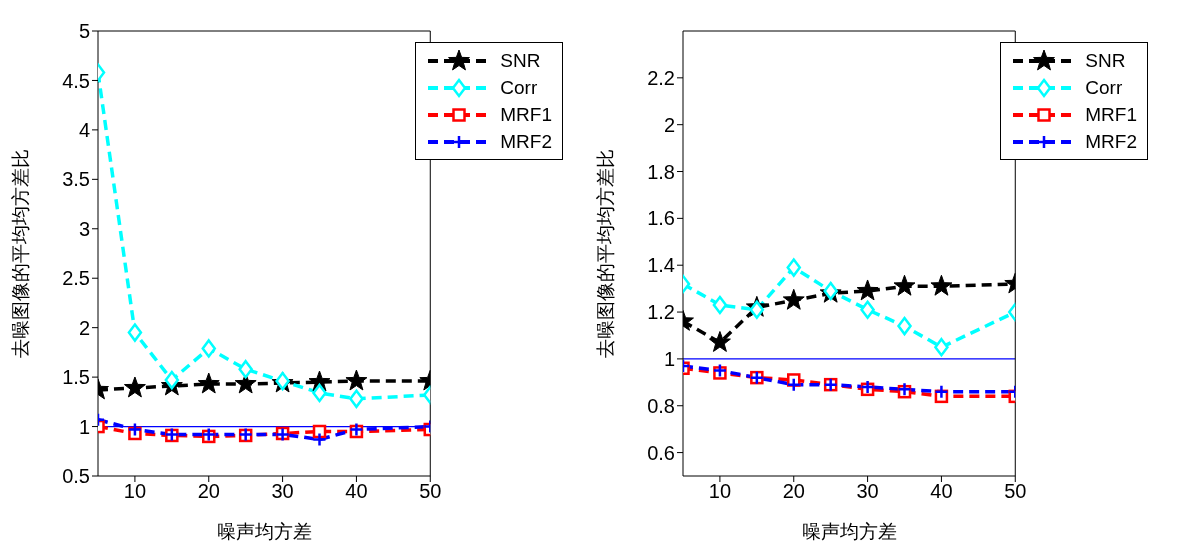 This screenshot has width=1187, height=550. Describe the element at coordinates (76, 476) in the screenshot. I see `y-tick-label: 0.5` at that location.